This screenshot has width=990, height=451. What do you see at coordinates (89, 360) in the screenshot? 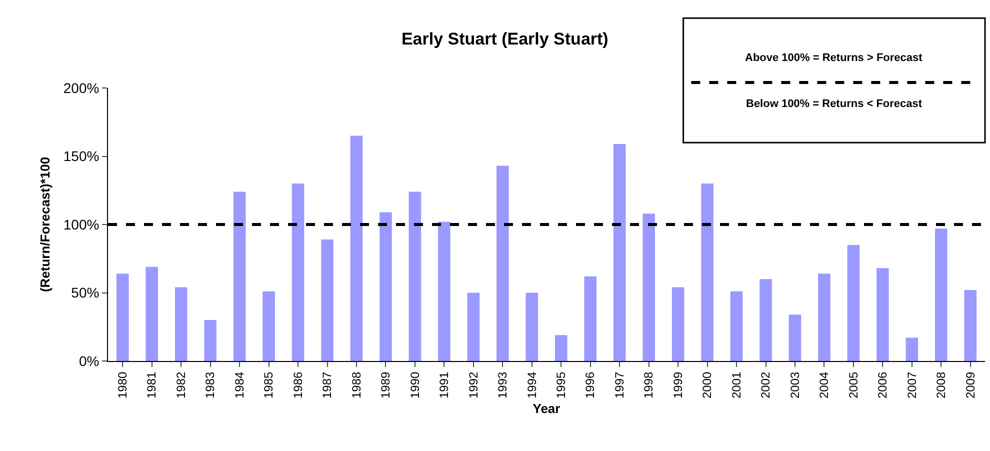
I see `y-tick-label: 0%` at bounding box center [89, 360].